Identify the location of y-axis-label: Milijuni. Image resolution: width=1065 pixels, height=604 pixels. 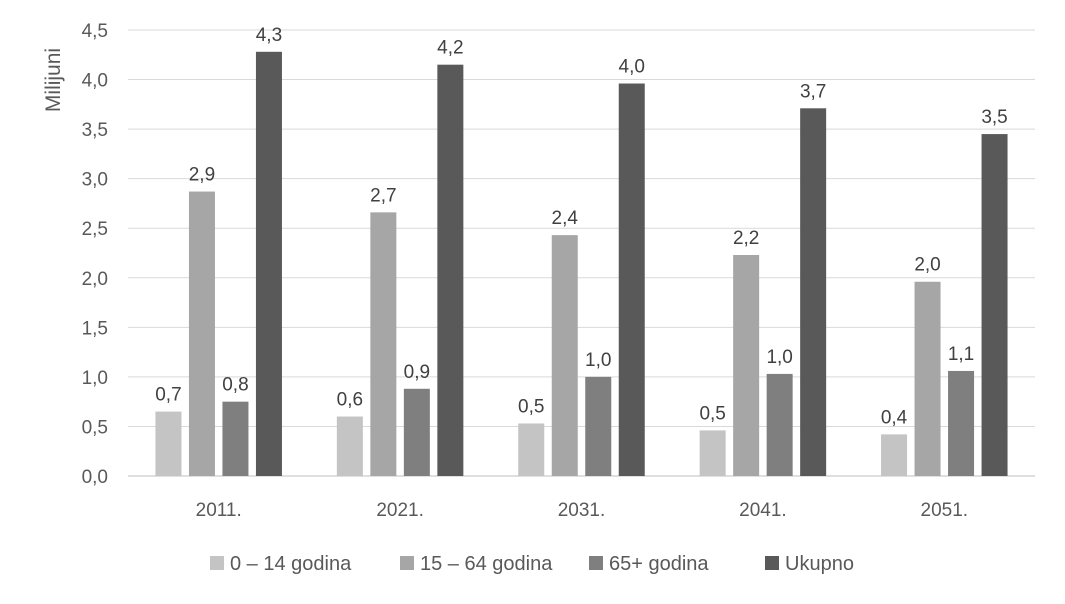
(53, 80).